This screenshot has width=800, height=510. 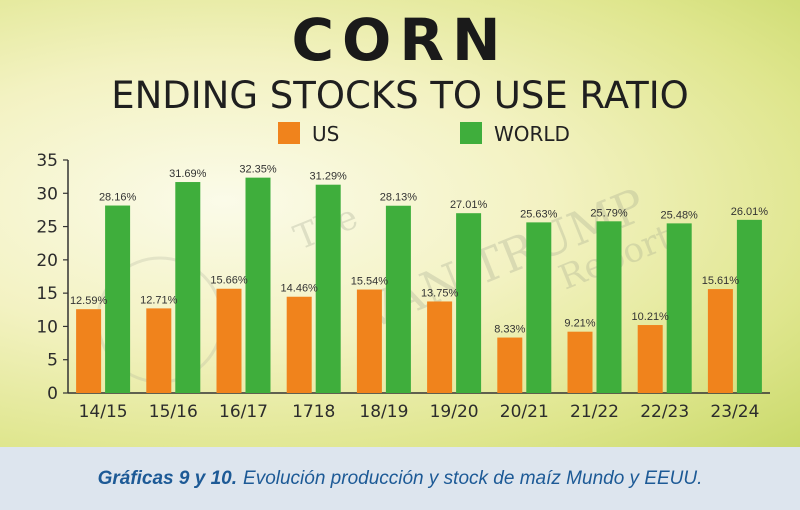 I want to click on y-tick-label: 25, so click(x=47, y=228).